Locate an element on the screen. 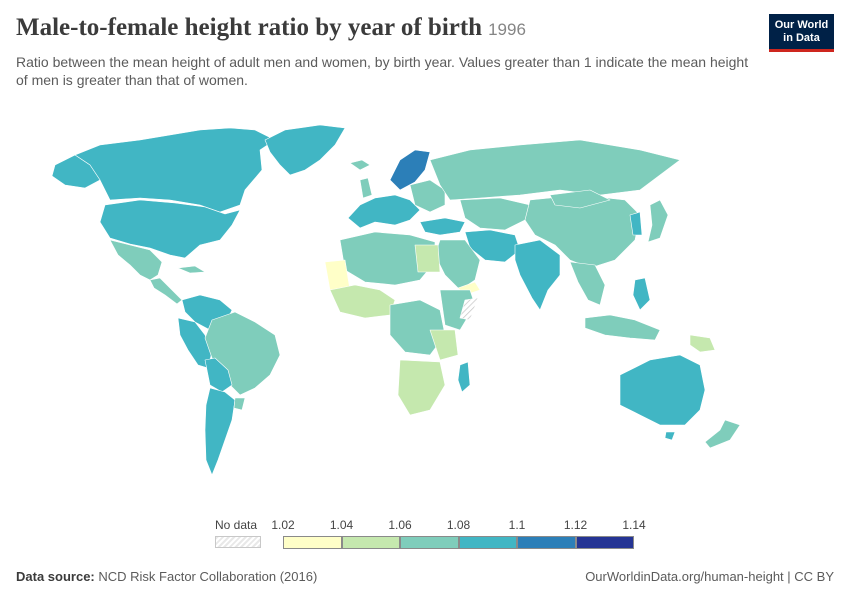 This screenshot has height=600, width=850. legend-tick-label: 1.02 is located at coordinates (283, 525).